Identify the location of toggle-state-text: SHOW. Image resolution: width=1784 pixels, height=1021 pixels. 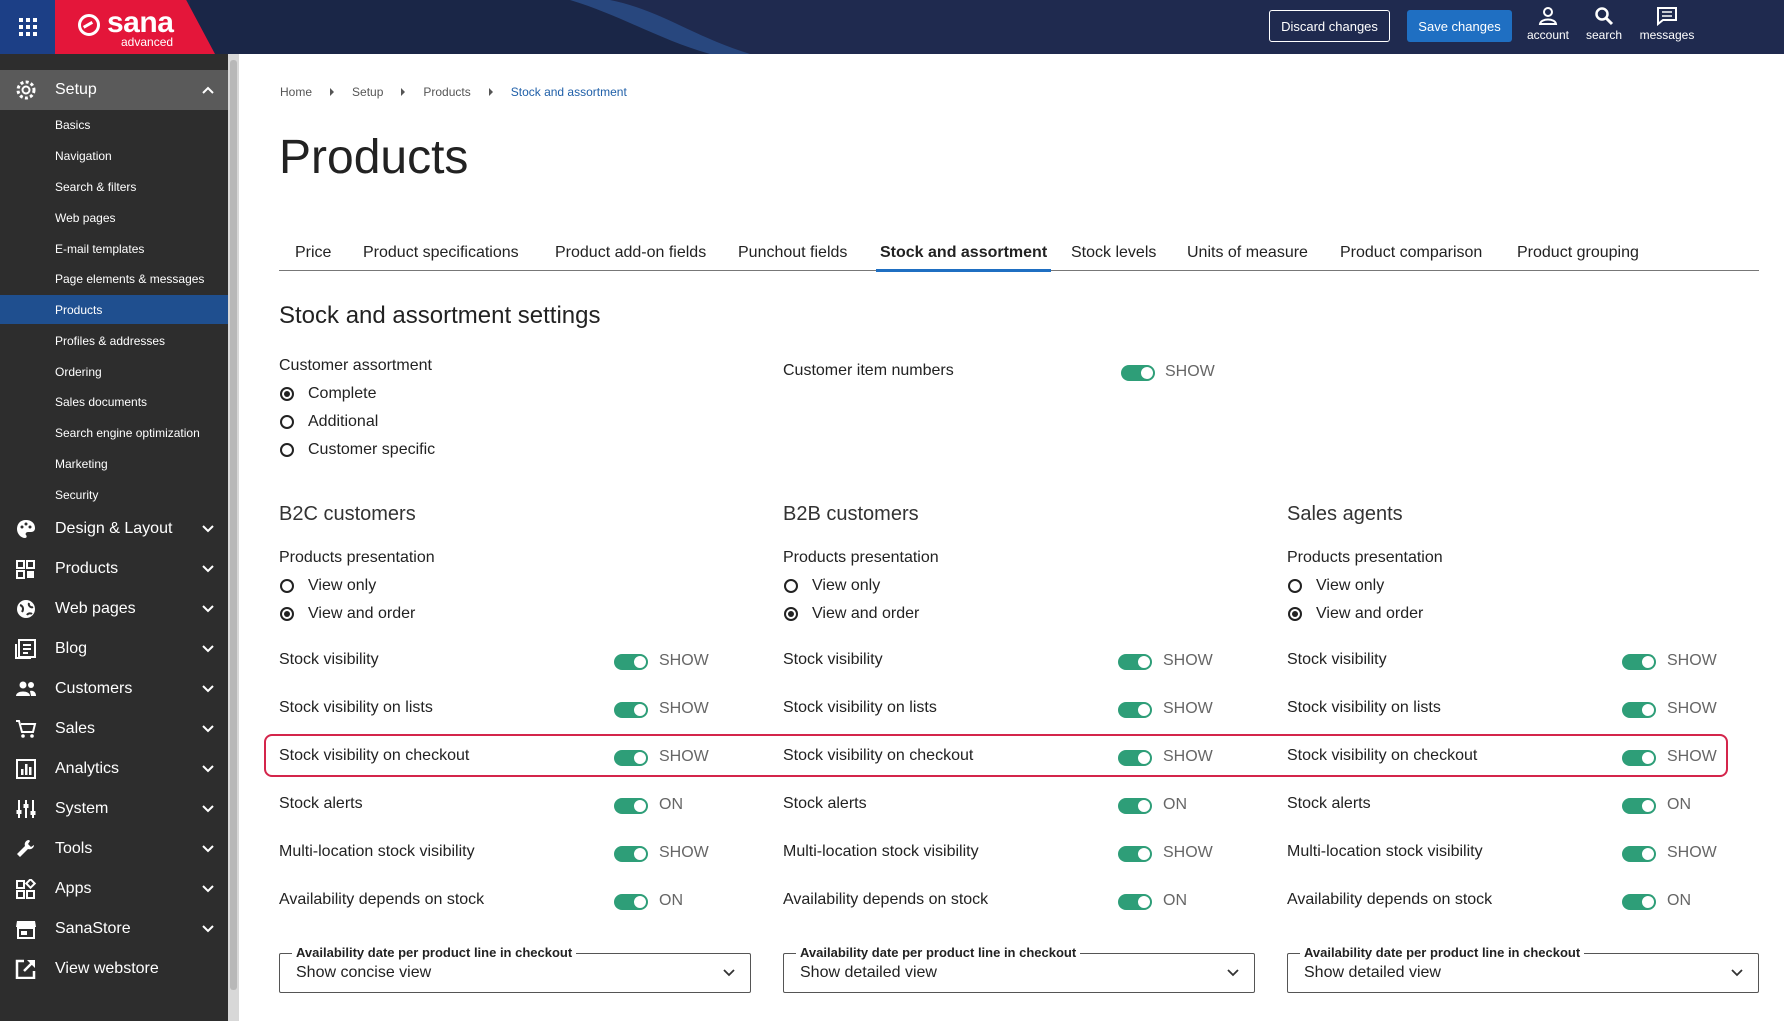
(1188, 852).